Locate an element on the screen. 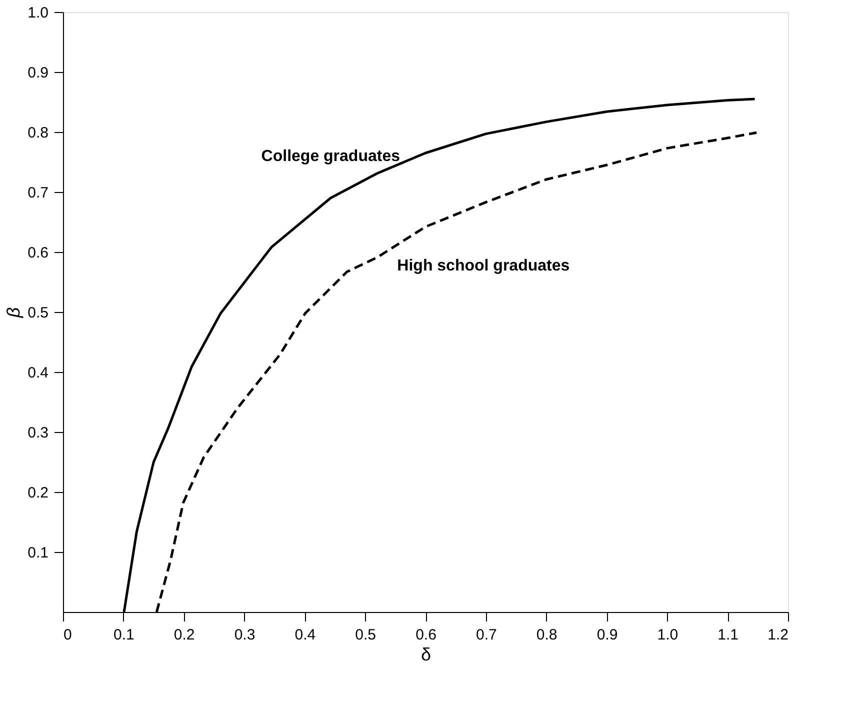 The image size is (842, 703). x-axis-title: δ is located at coordinates (426, 654).